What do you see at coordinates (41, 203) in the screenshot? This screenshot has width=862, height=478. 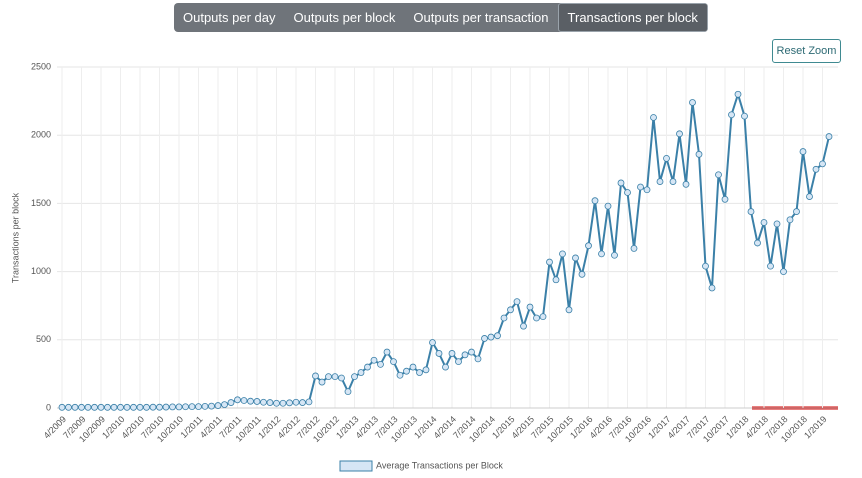 I see `y-tick-label: 1500` at bounding box center [41, 203].